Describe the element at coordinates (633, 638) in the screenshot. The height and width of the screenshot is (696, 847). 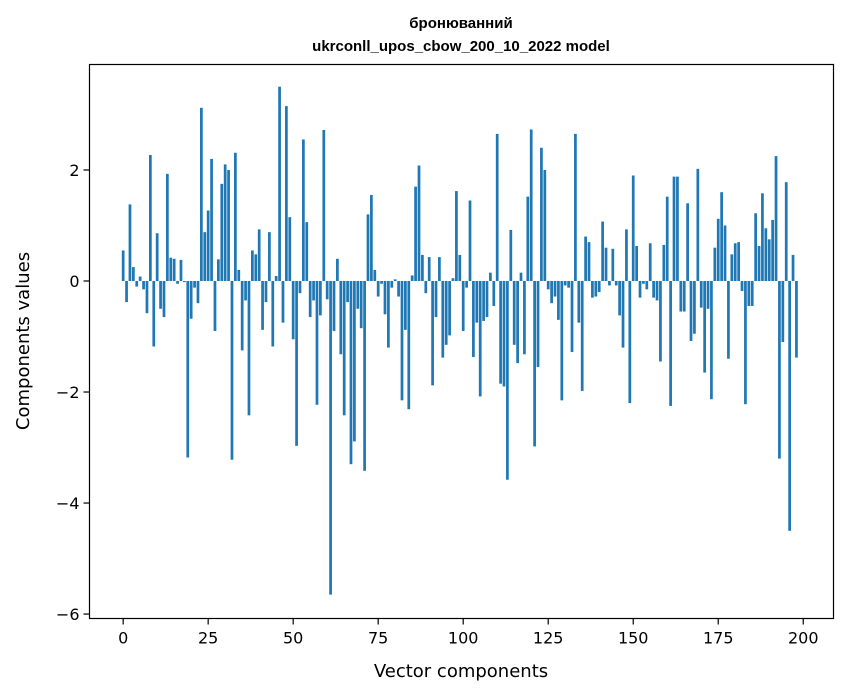
I see `x-tick-label: 150` at that location.